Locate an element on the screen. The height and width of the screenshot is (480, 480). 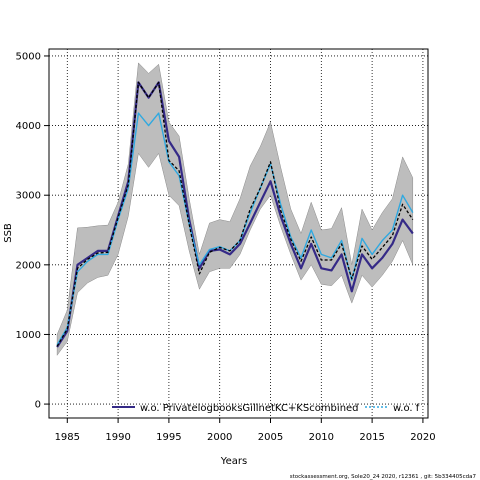
x-tick-label-1990: 1990 is located at coordinates (117, 437).